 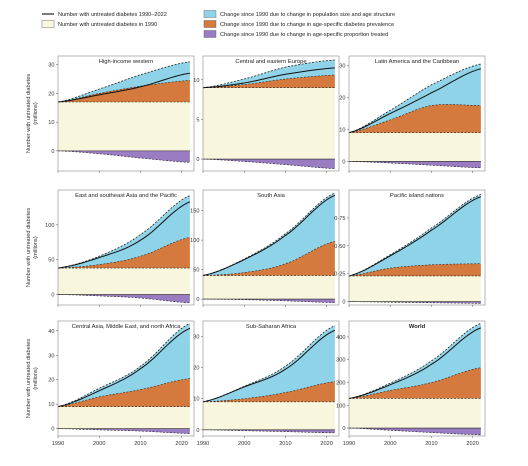 I want to click on y-tick-label: 150, so click(x=194, y=212).